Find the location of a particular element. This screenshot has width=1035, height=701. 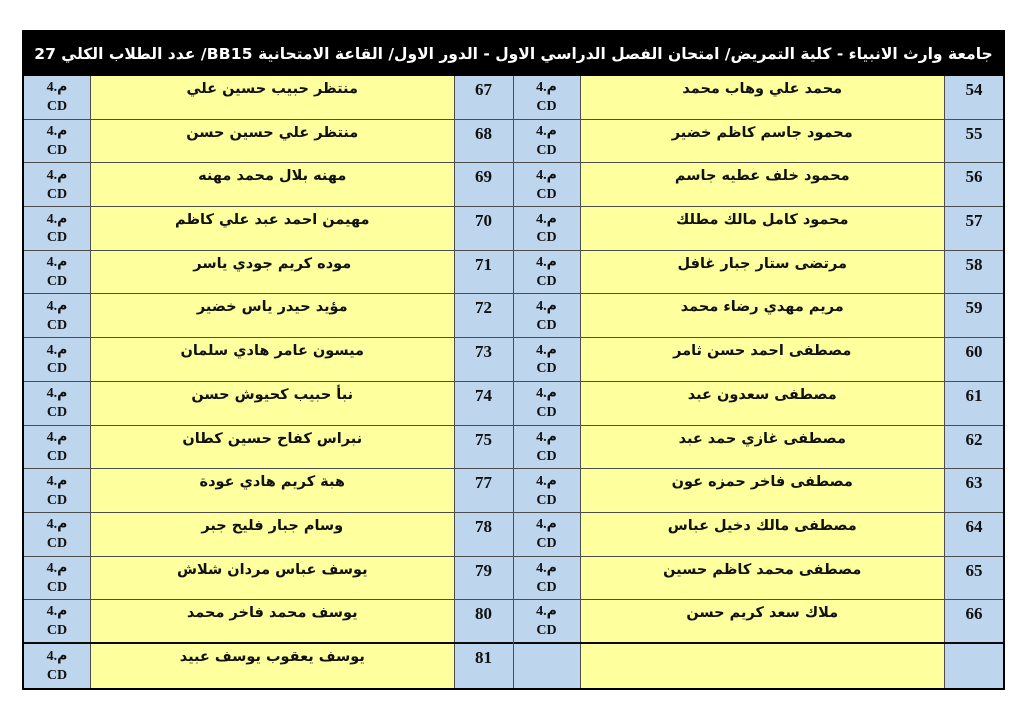

student-row: 72 مؤيد حيدر ياس خضير م.4 CD is located at coordinates (268, 316).